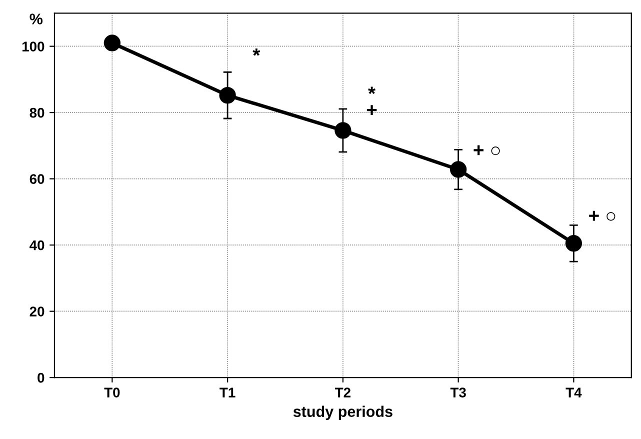 This screenshot has width=641, height=439. What do you see at coordinates (41, 377) in the screenshot?
I see `y-tick-label: 0` at bounding box center [41, 377].